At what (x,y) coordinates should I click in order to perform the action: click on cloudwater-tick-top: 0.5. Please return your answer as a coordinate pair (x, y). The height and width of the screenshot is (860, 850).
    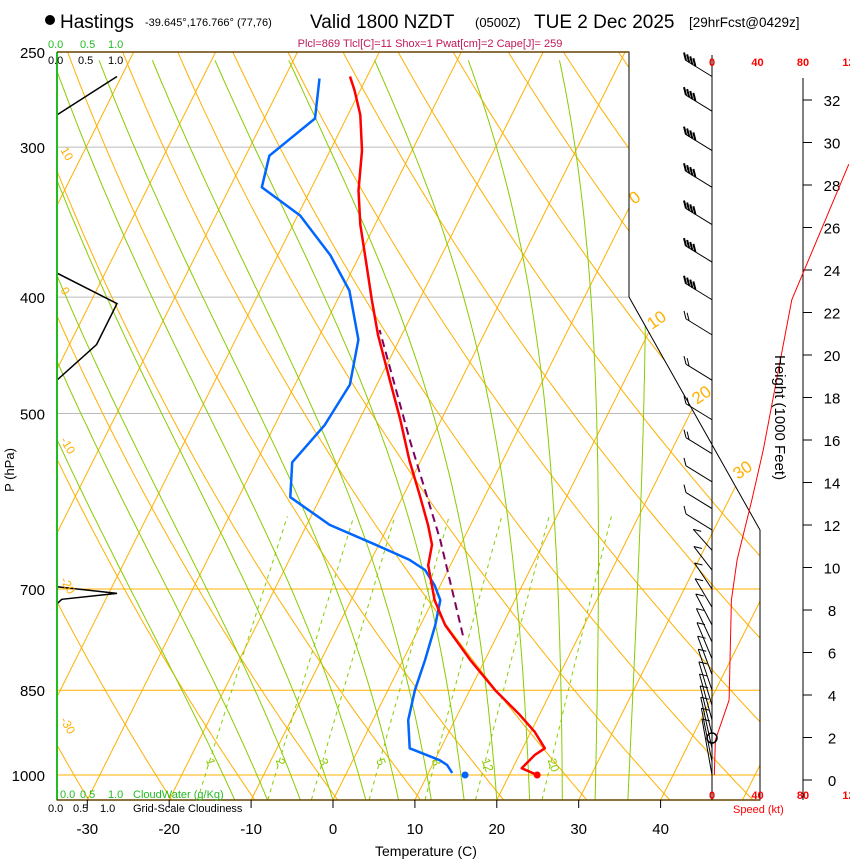
    Looking at the image, I should click on (87, 45).